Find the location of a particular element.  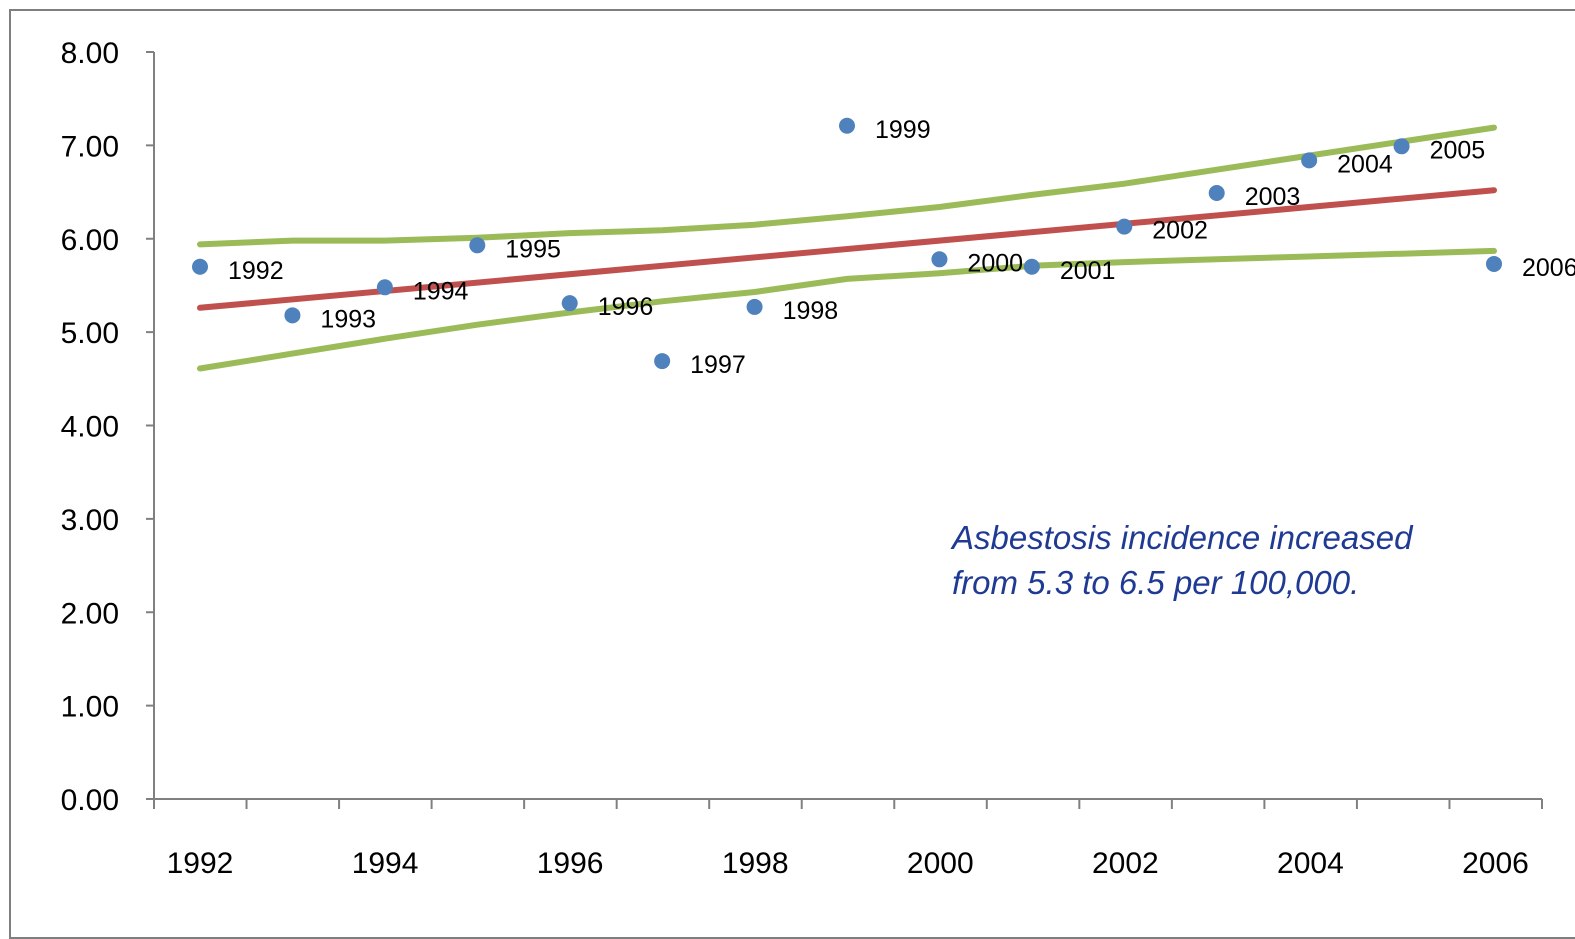

y-tick-label: 8.00 is located at coordinates (90, 53).